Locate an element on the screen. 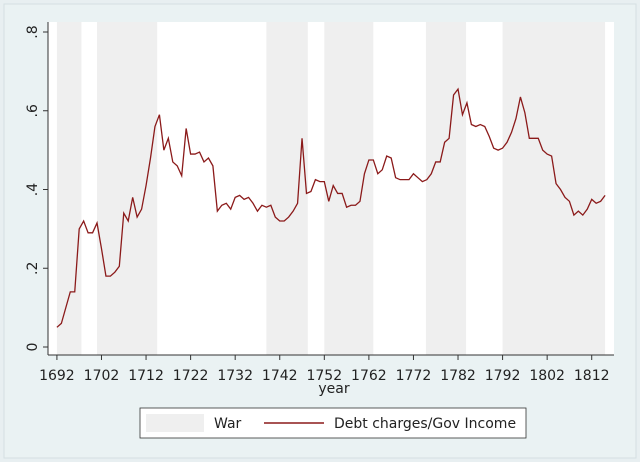 This screenshot has width=640, height=462. x-tick-label: 1812 is located at coordinates (592, 376).